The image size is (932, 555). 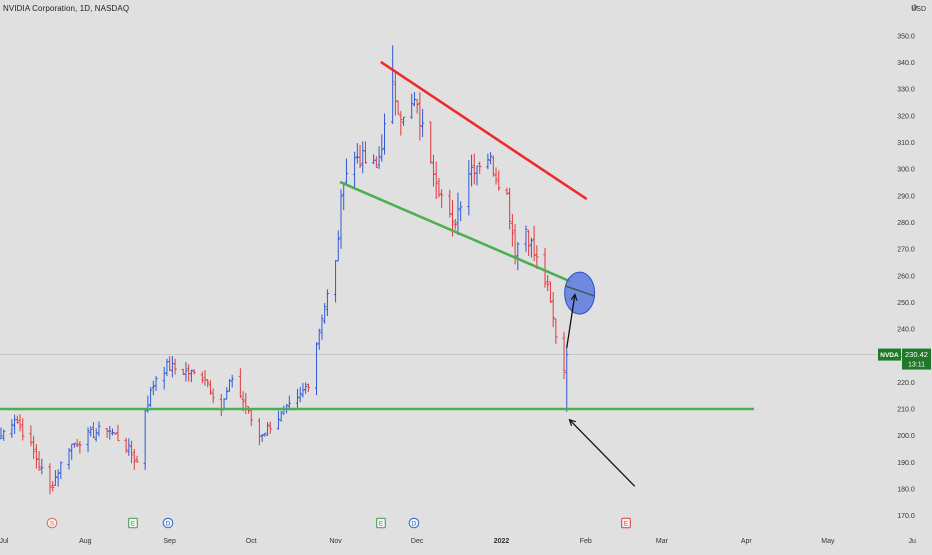 I want to click on y-tick-label: 270.0, so click(x=906, y=250).